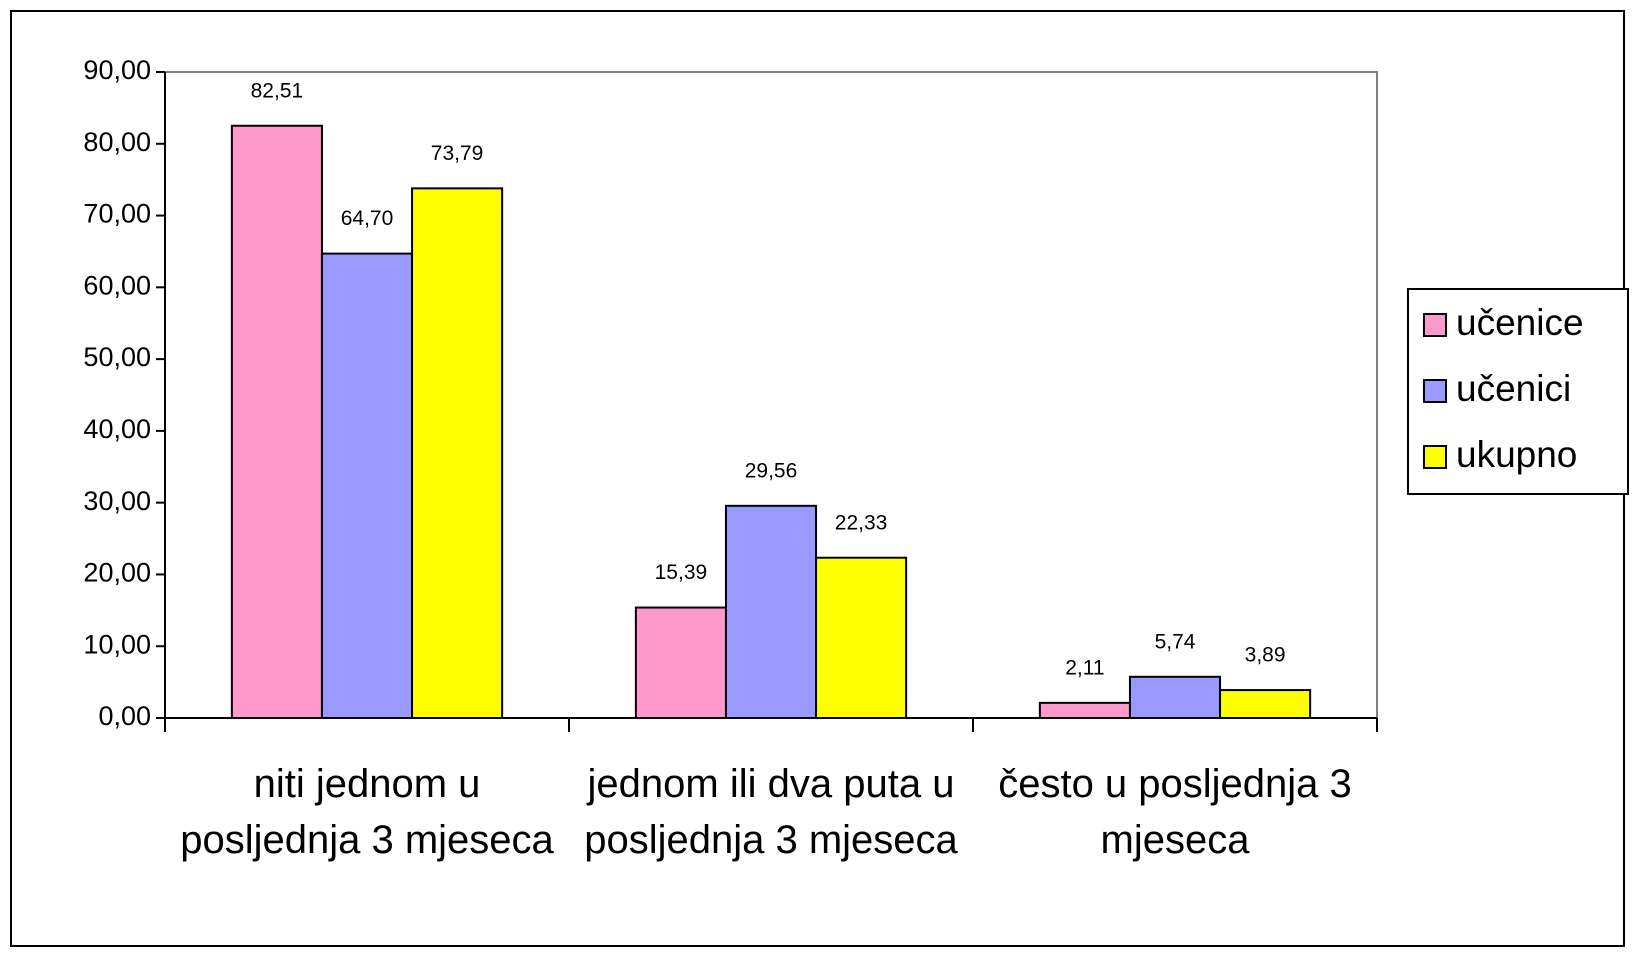  Describe the element at coordinates (117, 573) in the screenshot. I see `y-tick-label: 20,00` at that location.